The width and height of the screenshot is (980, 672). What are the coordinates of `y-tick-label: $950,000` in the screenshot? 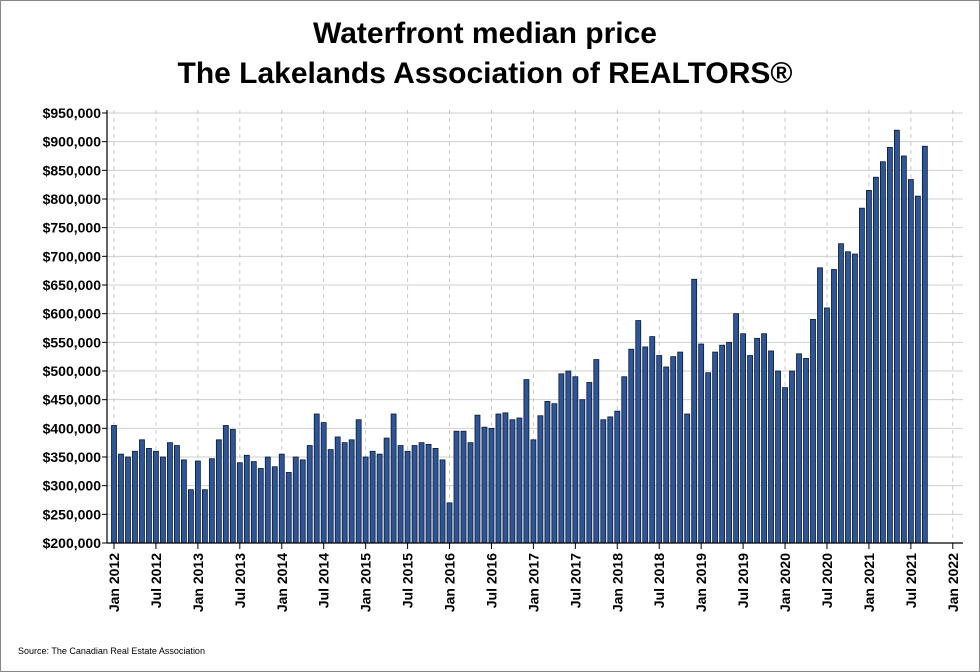 It's located at (72, 113).